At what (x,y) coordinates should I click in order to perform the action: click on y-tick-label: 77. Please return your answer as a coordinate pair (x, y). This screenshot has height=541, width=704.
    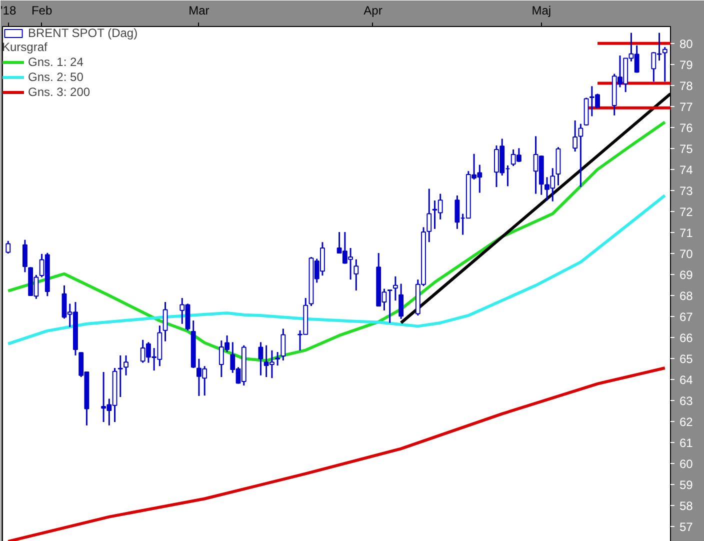
    Looking at the image, I should click on (687, 107).